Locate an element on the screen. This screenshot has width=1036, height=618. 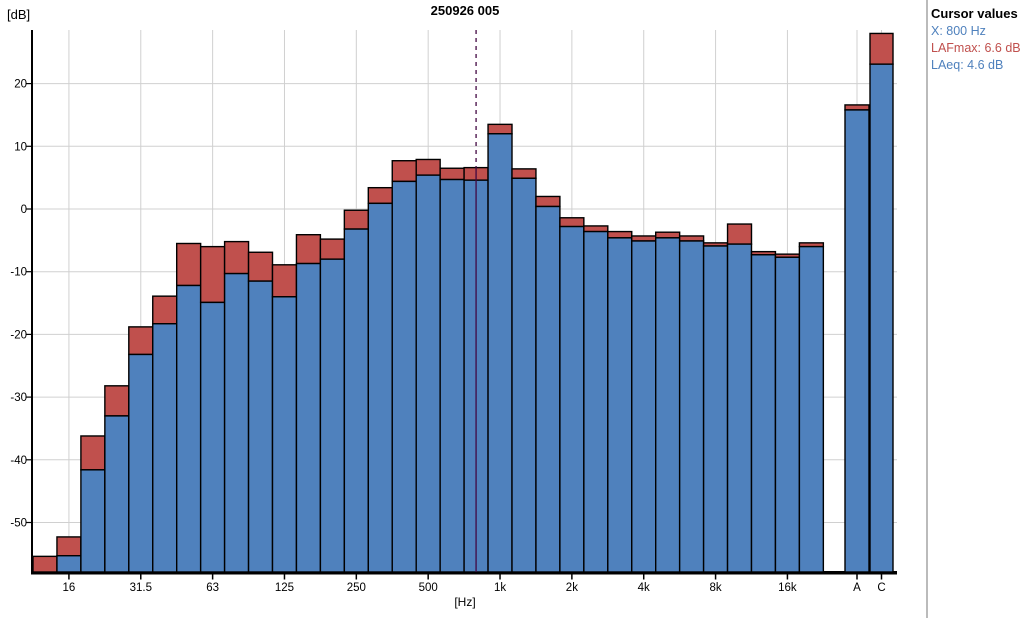
bar-4k-lafmax is located at coordinates (644, 238).